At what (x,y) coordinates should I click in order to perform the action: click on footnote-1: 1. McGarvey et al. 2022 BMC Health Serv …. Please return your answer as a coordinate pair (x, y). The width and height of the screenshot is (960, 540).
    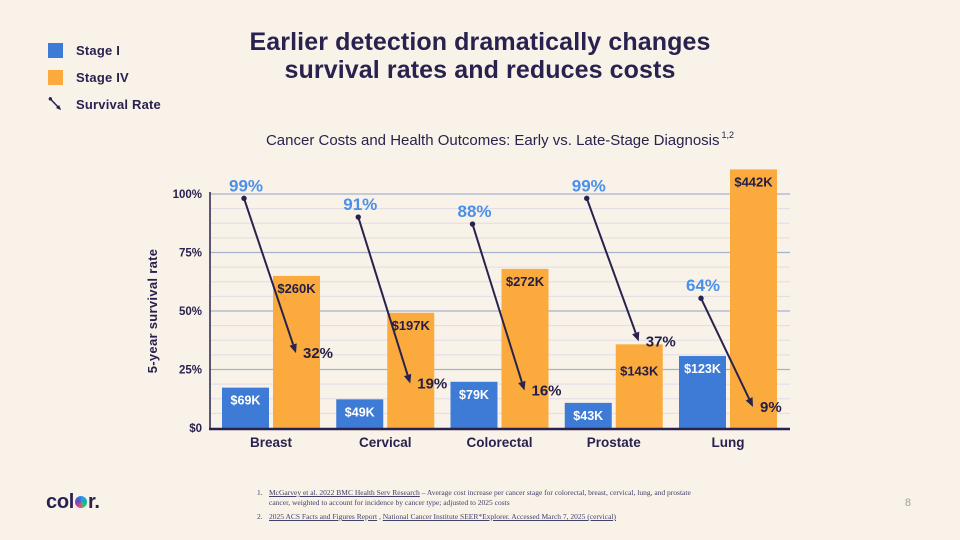
    Looking at the image, I should click on (484, 497).